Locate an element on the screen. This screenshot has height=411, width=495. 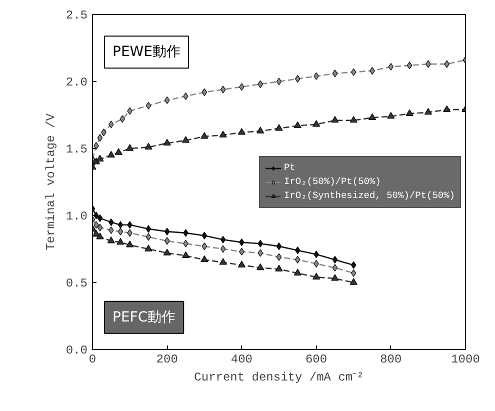
legend-label: Pt is located at coordinates (290, 168).